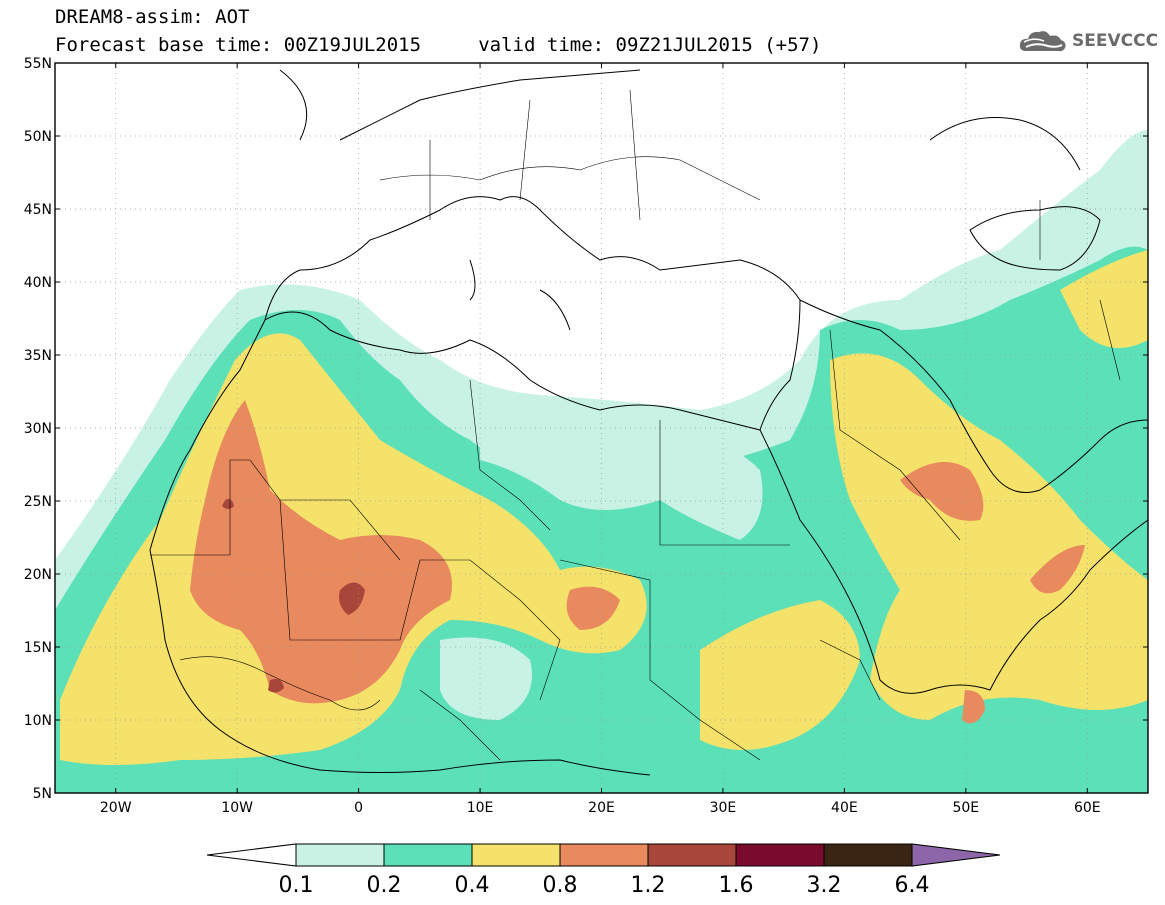 The height and width of the screenshot is (905, 1165). Describe the element at coordinates (1115, 41) in the screenshot. I see `logo-text: SEEVCCC` at that location.